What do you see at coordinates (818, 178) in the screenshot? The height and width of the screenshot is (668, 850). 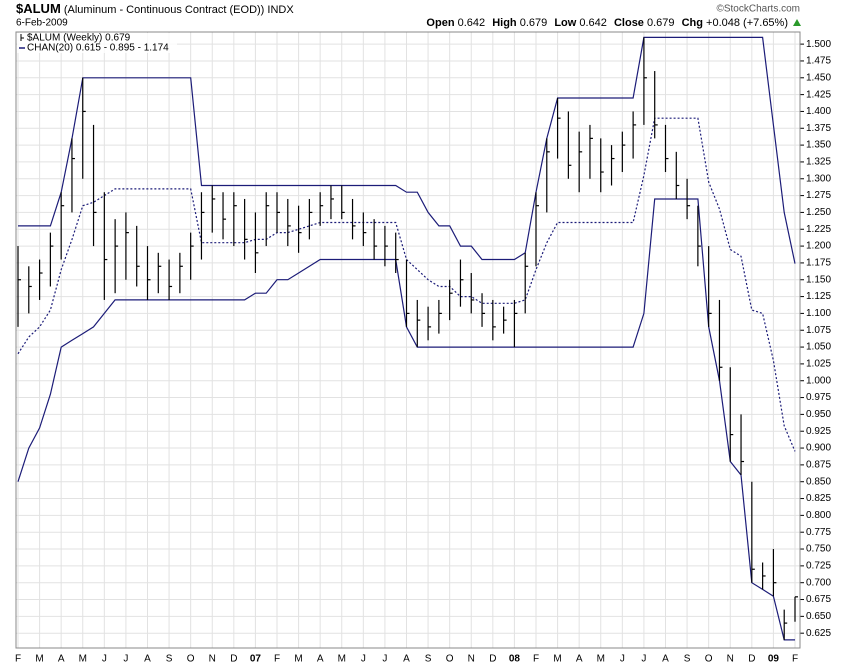 I see `y-tick-label: 1.300` at bounding box center [818, 178].